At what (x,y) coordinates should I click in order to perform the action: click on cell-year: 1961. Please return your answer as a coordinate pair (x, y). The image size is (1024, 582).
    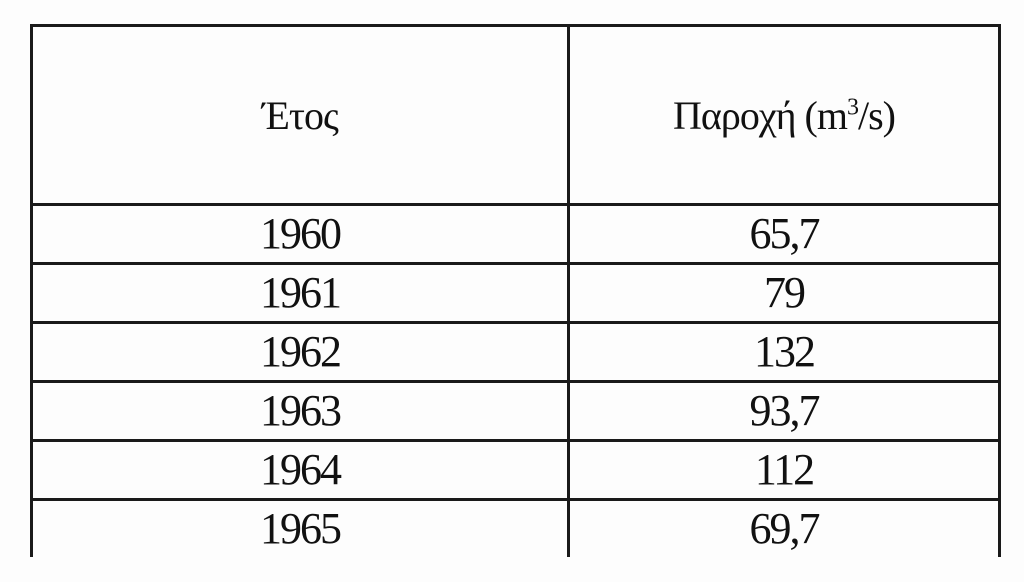
    Looking at the image, I should click on (300, 293).